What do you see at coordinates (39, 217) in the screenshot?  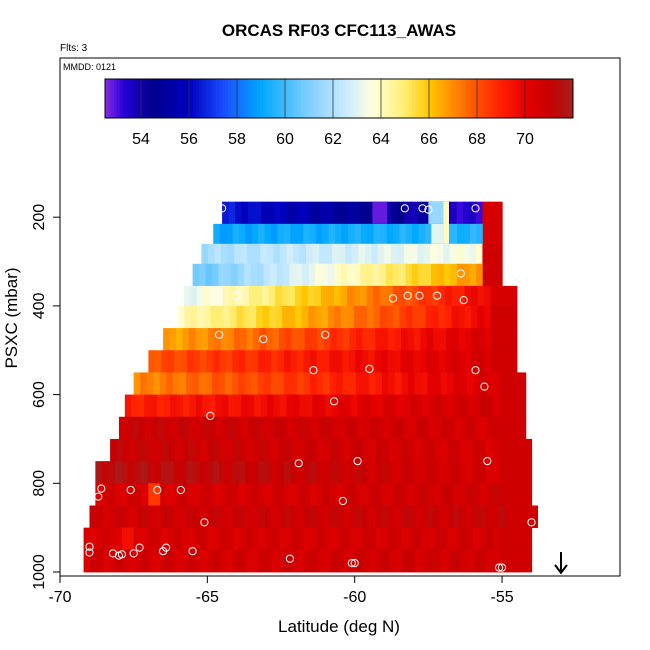 I see `y-tick-label: 200` at bounding box center [39, 217].